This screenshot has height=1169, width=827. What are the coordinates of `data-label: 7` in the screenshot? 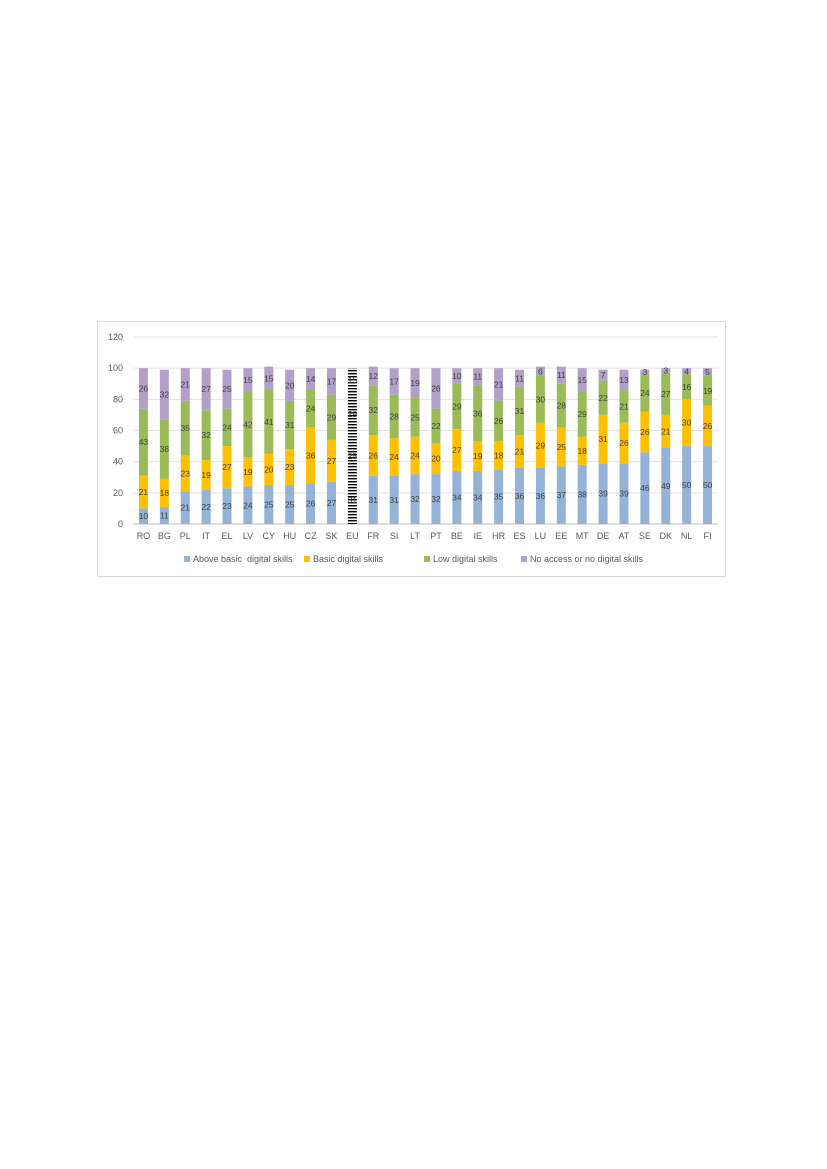 It's located at (603, 375).